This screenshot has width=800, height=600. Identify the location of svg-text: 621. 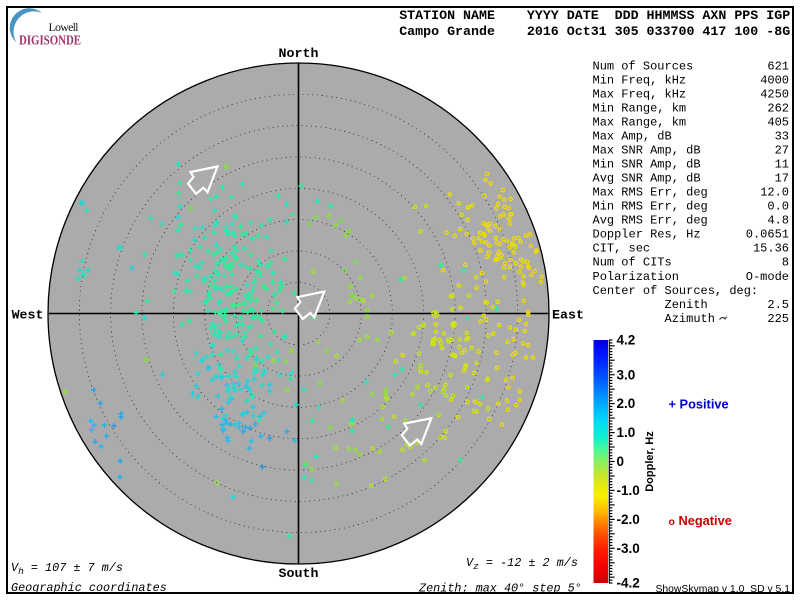
(778, 66).